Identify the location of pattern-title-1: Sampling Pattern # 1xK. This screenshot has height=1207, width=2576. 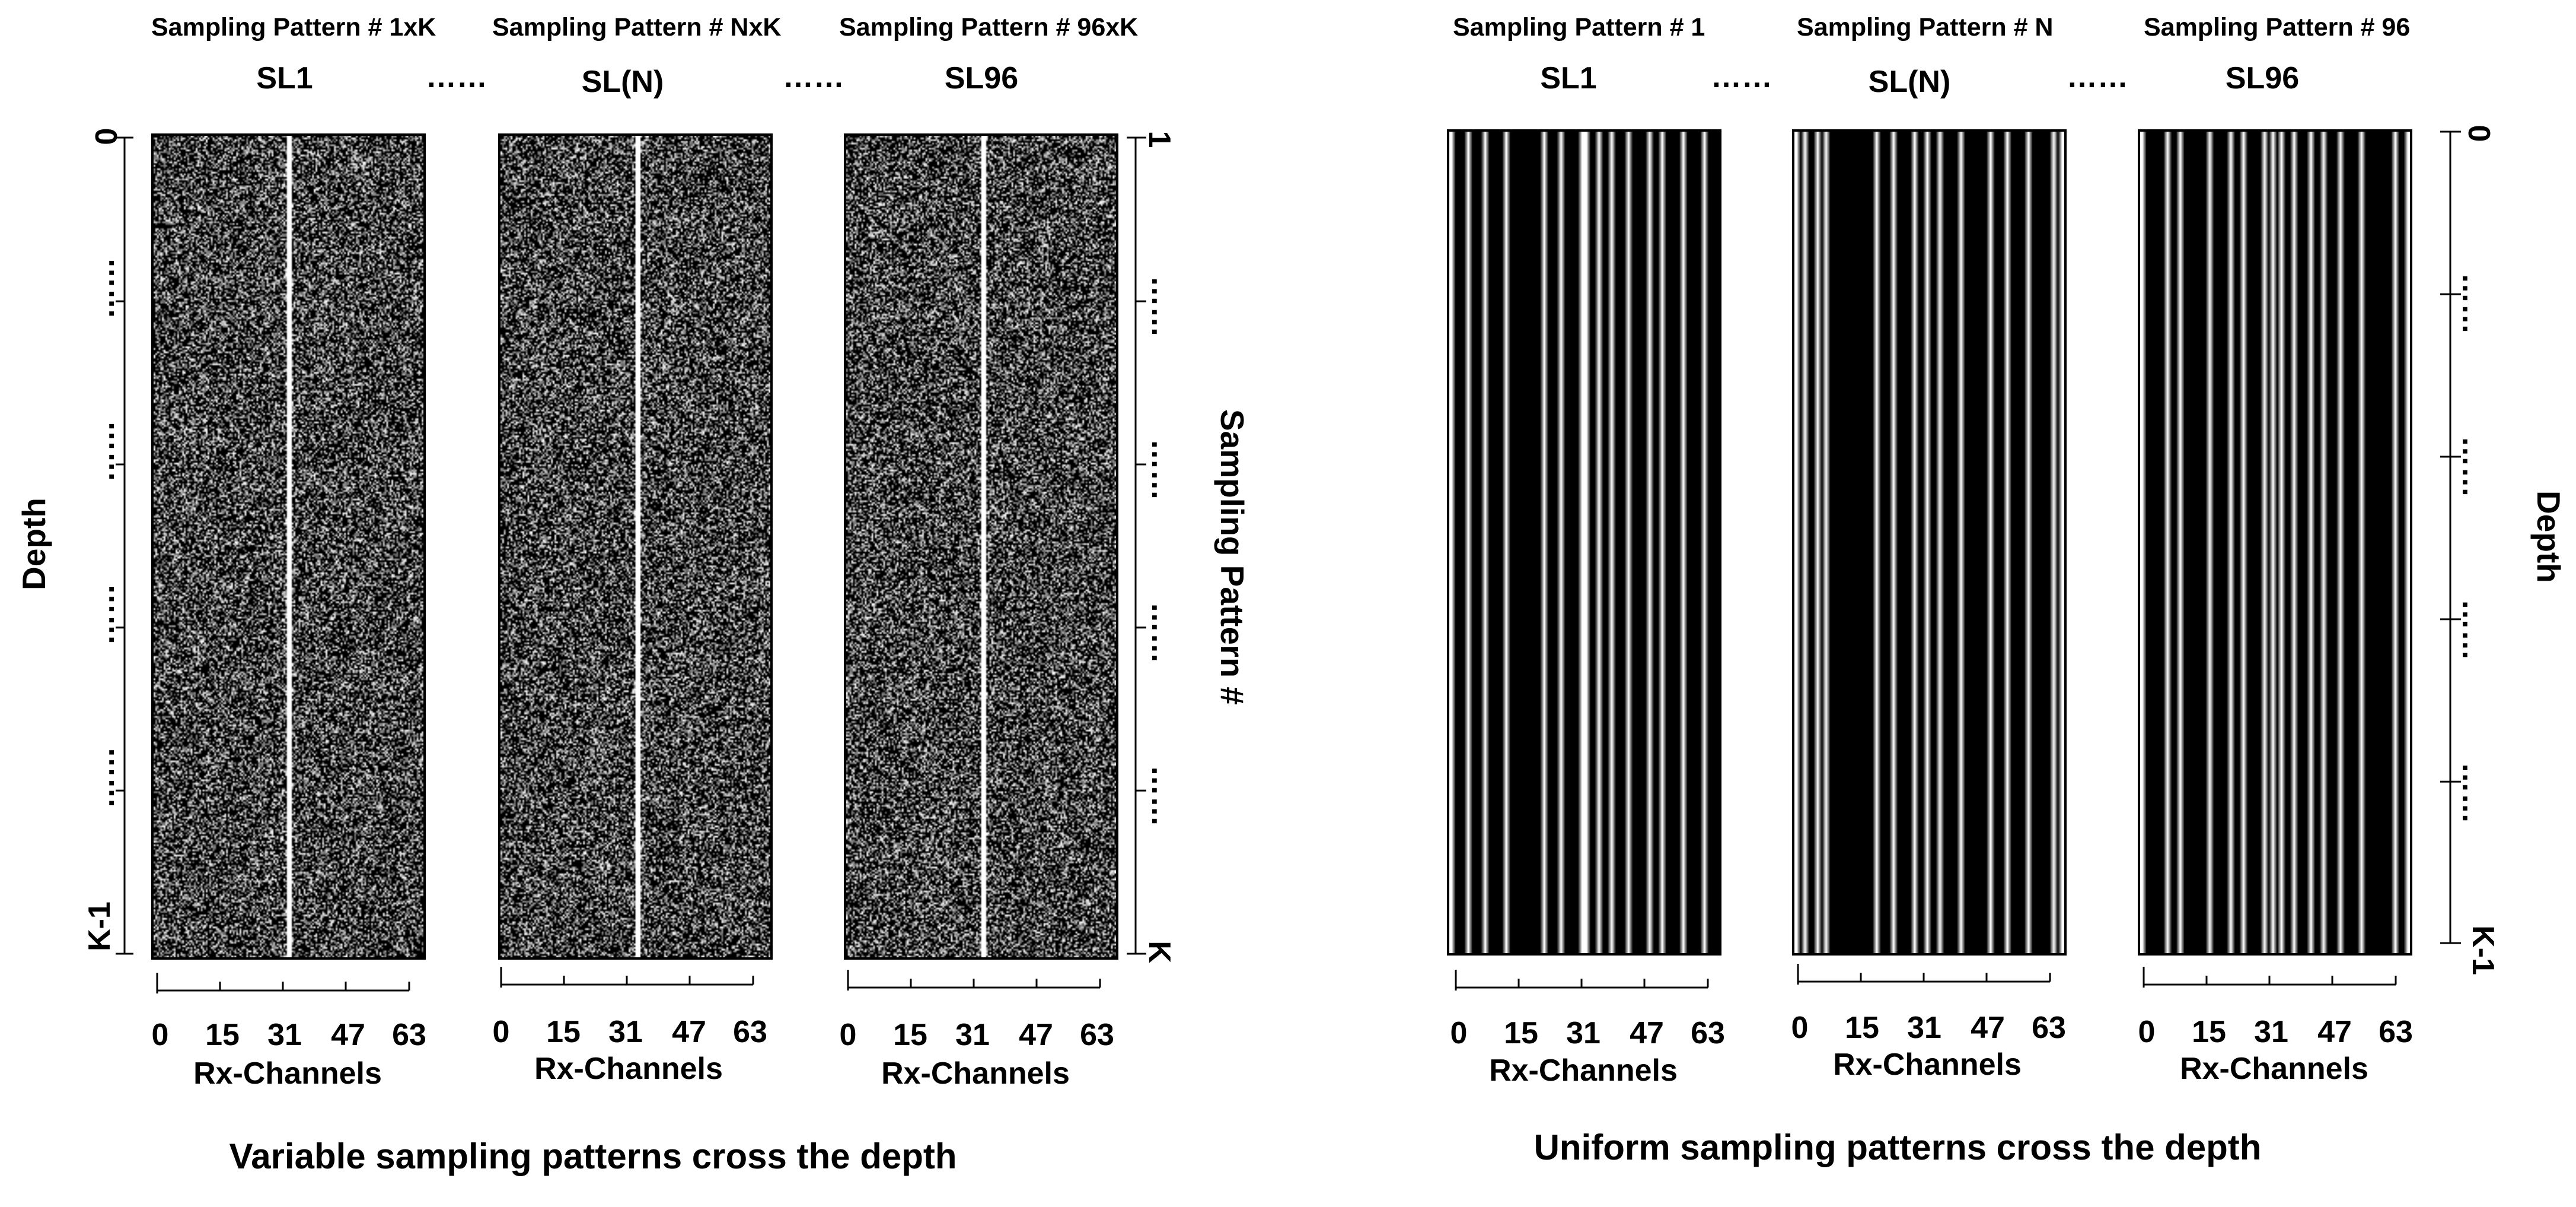
(293, 27).